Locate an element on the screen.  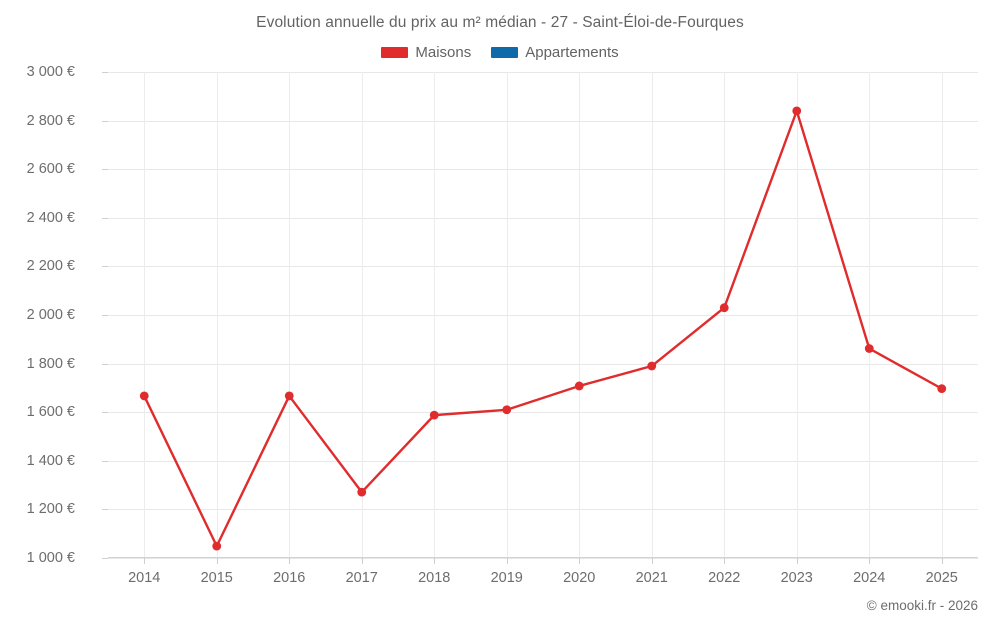
y-tick-label: 2 800 € is located at coordinates (50, 120).